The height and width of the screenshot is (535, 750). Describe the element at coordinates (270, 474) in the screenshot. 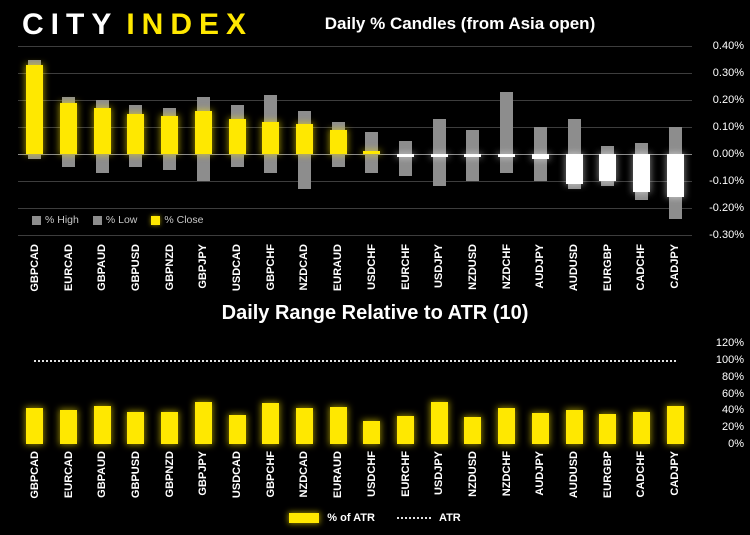

I see `bottom-x-axis-label: GBPCHF` at that location.